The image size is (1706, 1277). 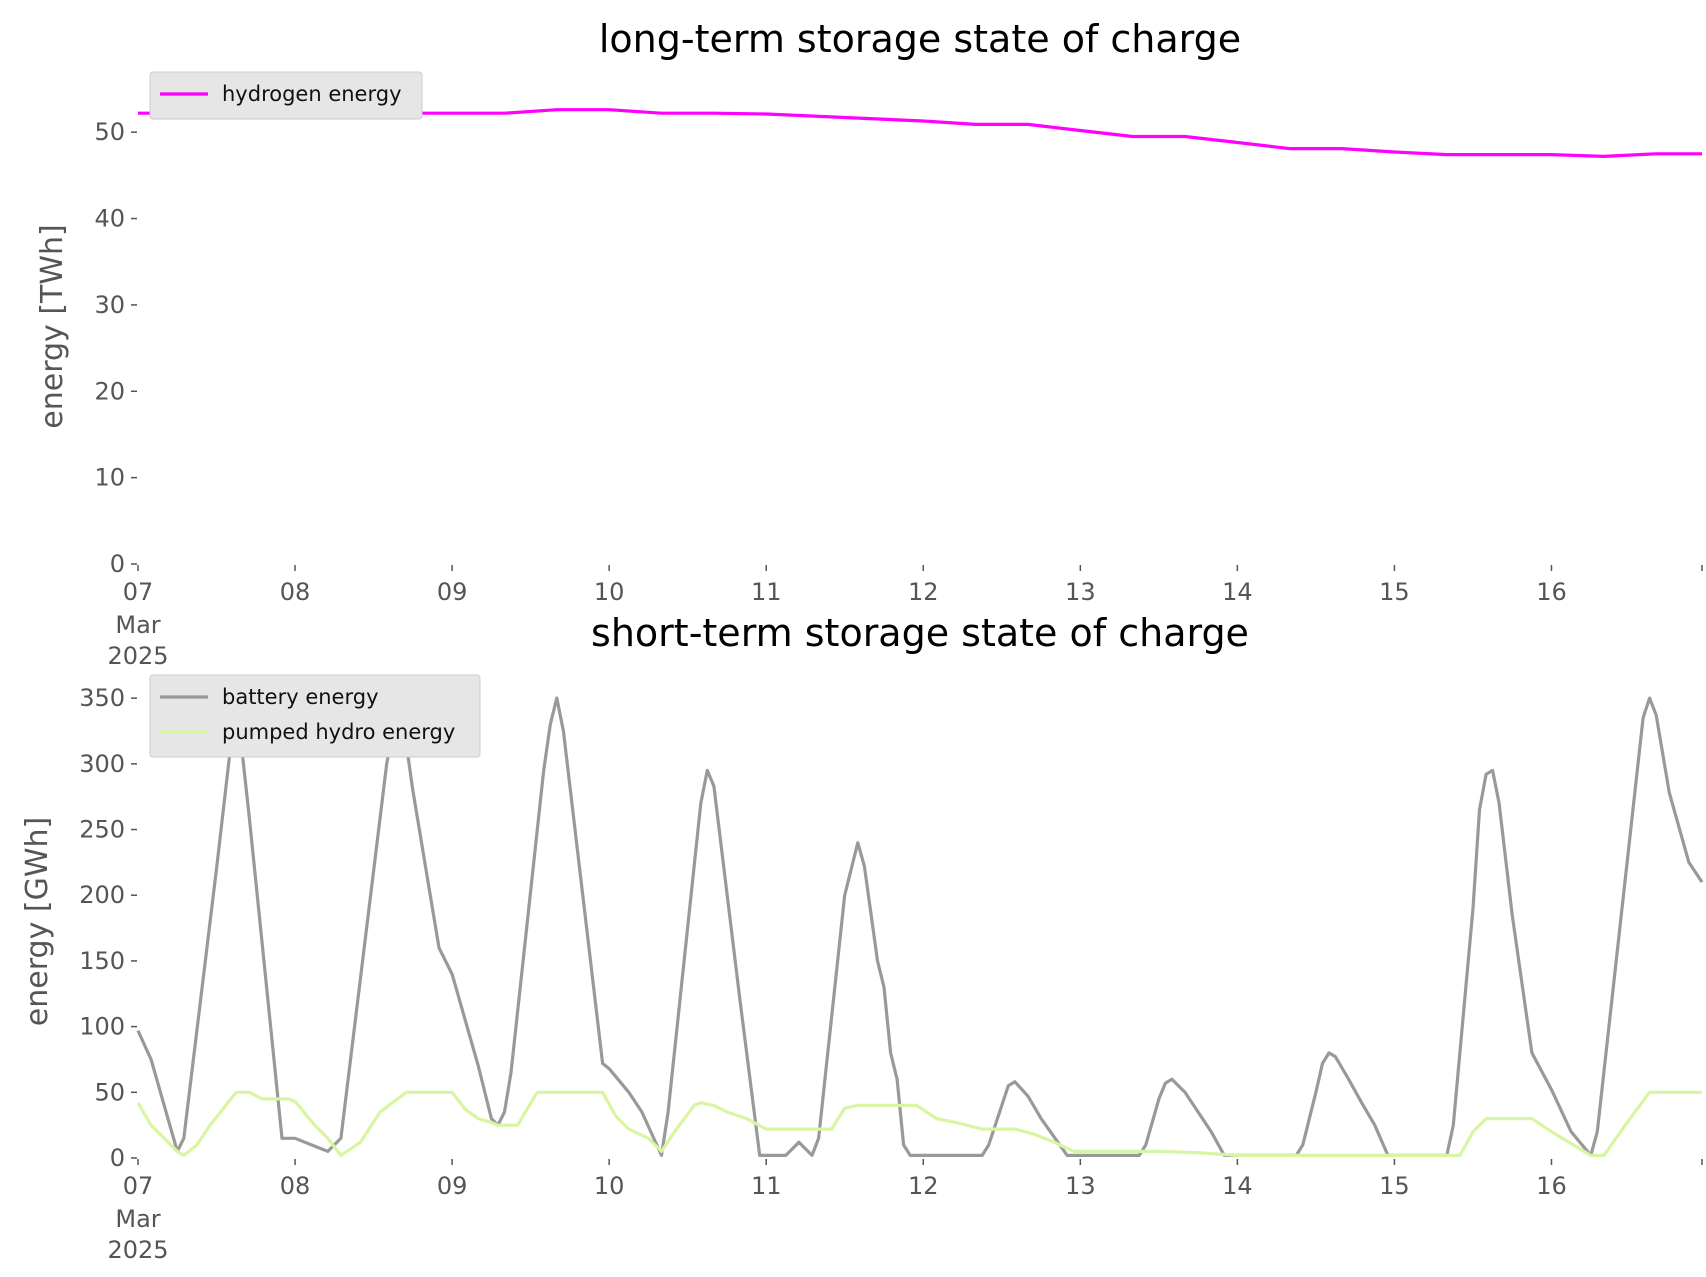 What do you see at coordinates (920, 633) in the screenshot?
I see `chart-title: short-term storage state of charge` at bounding box center [920, 633].